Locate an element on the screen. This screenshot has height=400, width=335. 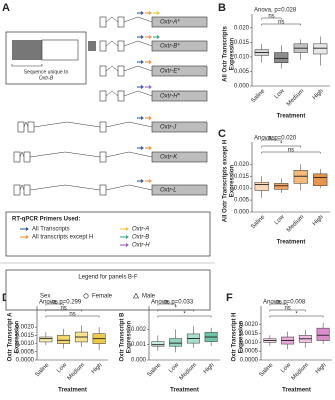
transcript-label: Oxtr-J is located at coordinates (168, 128).